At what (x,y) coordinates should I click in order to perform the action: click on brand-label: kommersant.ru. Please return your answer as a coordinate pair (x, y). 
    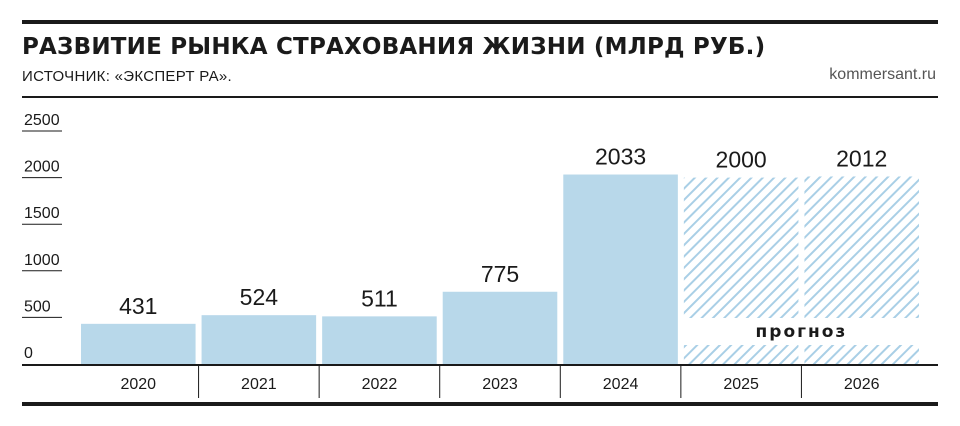
    Looking at the image, I should click on (882, 74).